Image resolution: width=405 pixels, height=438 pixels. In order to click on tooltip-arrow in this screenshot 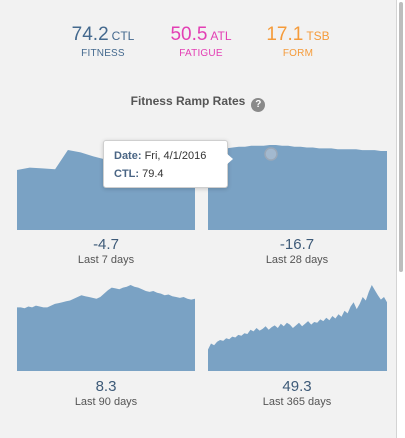, I will do `click(229, 159)`.